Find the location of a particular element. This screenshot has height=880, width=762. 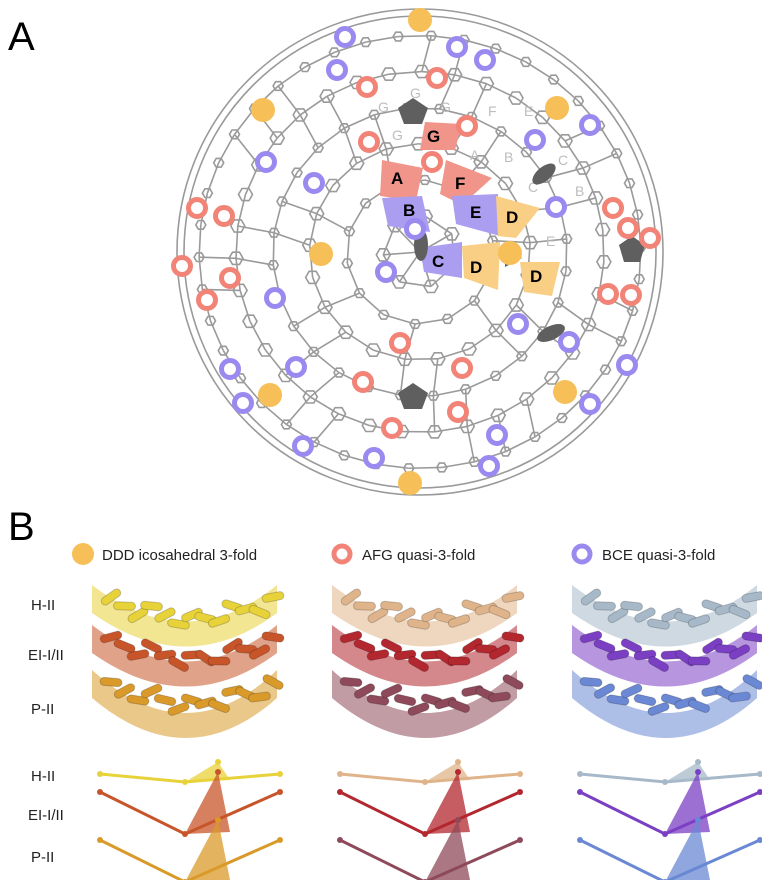

subunit-e is located at coordinates (476, 215).